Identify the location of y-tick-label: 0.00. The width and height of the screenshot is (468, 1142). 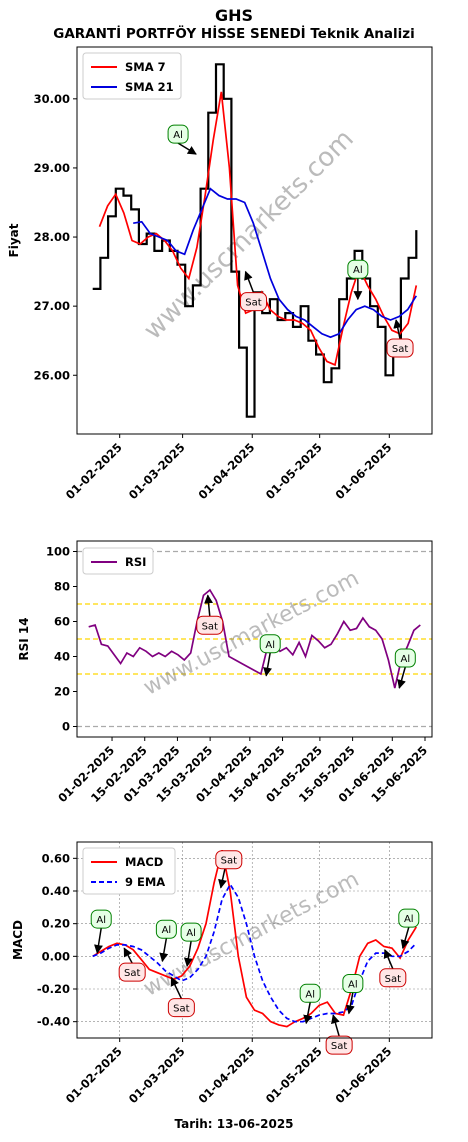
(56, 956).